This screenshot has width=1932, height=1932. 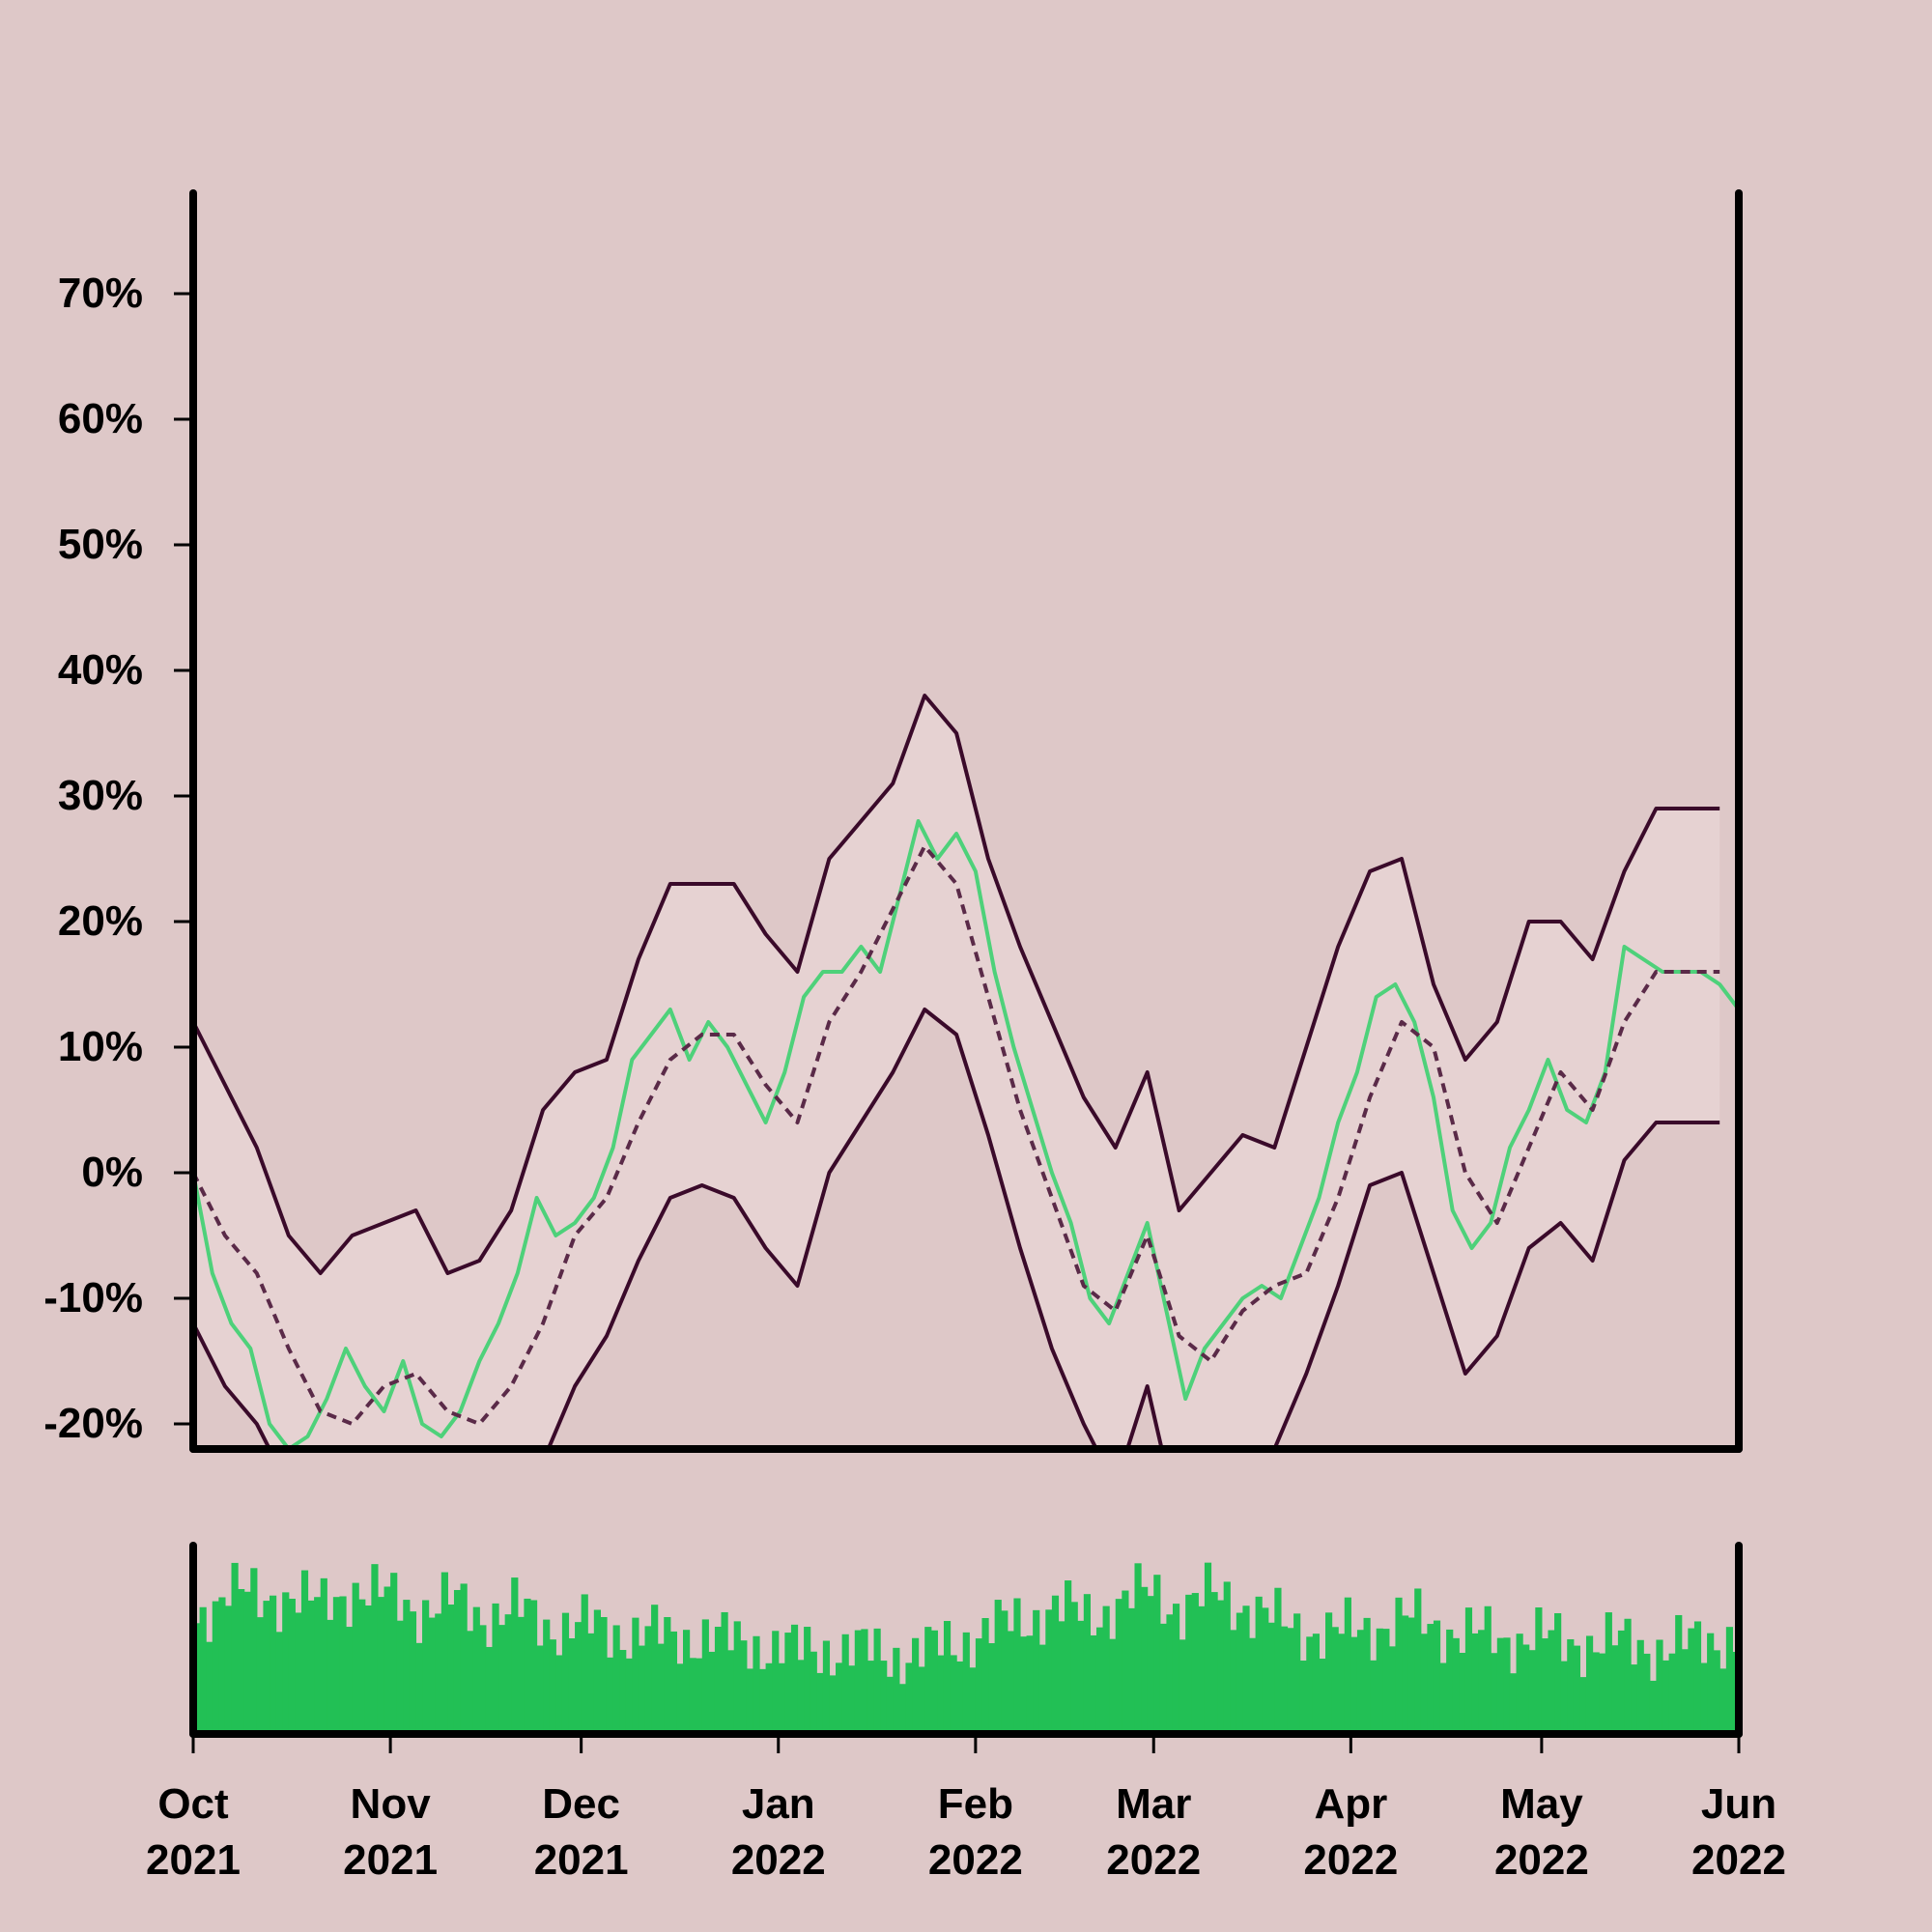 I want to click on y-tick-label: -10%, so click(x=93, y=1297).